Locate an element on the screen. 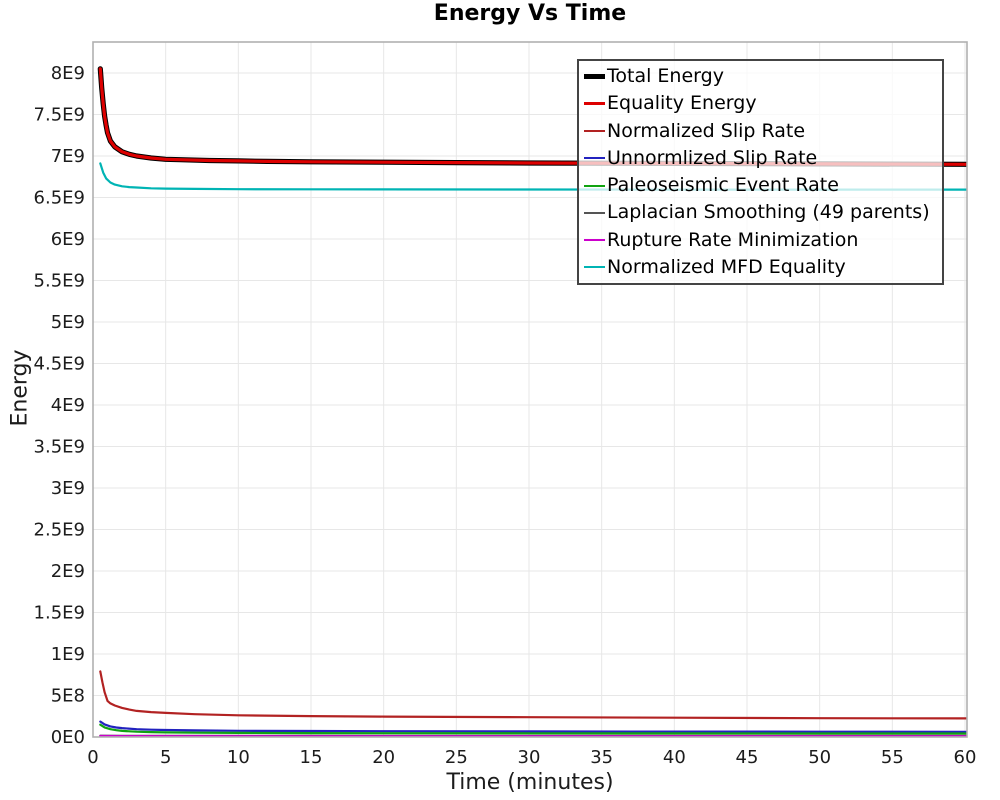 The height and width of the screenshot is (800, 1000). x-tick-label: 20 is located at coordinates (383, 757).